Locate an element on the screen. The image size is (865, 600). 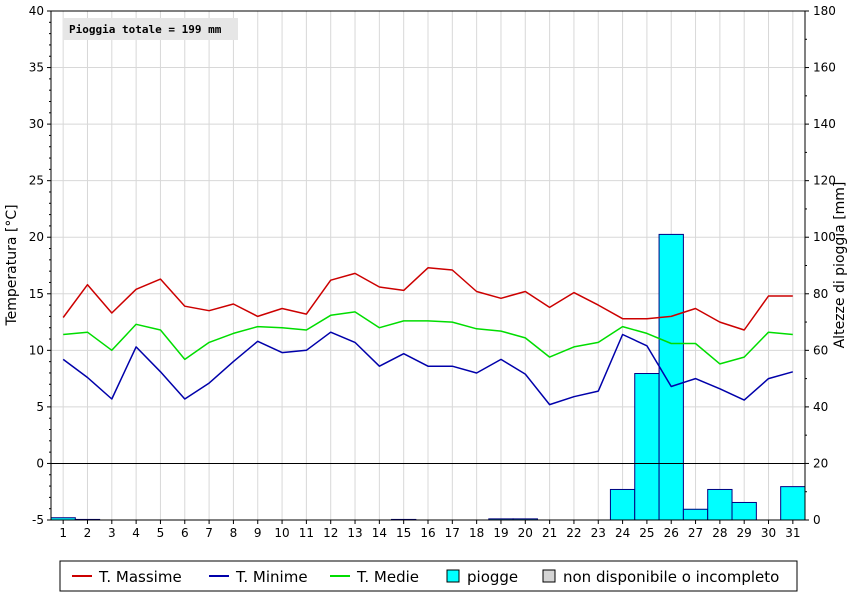
x-tick-label: 21 is located at coordinates (549, 533).